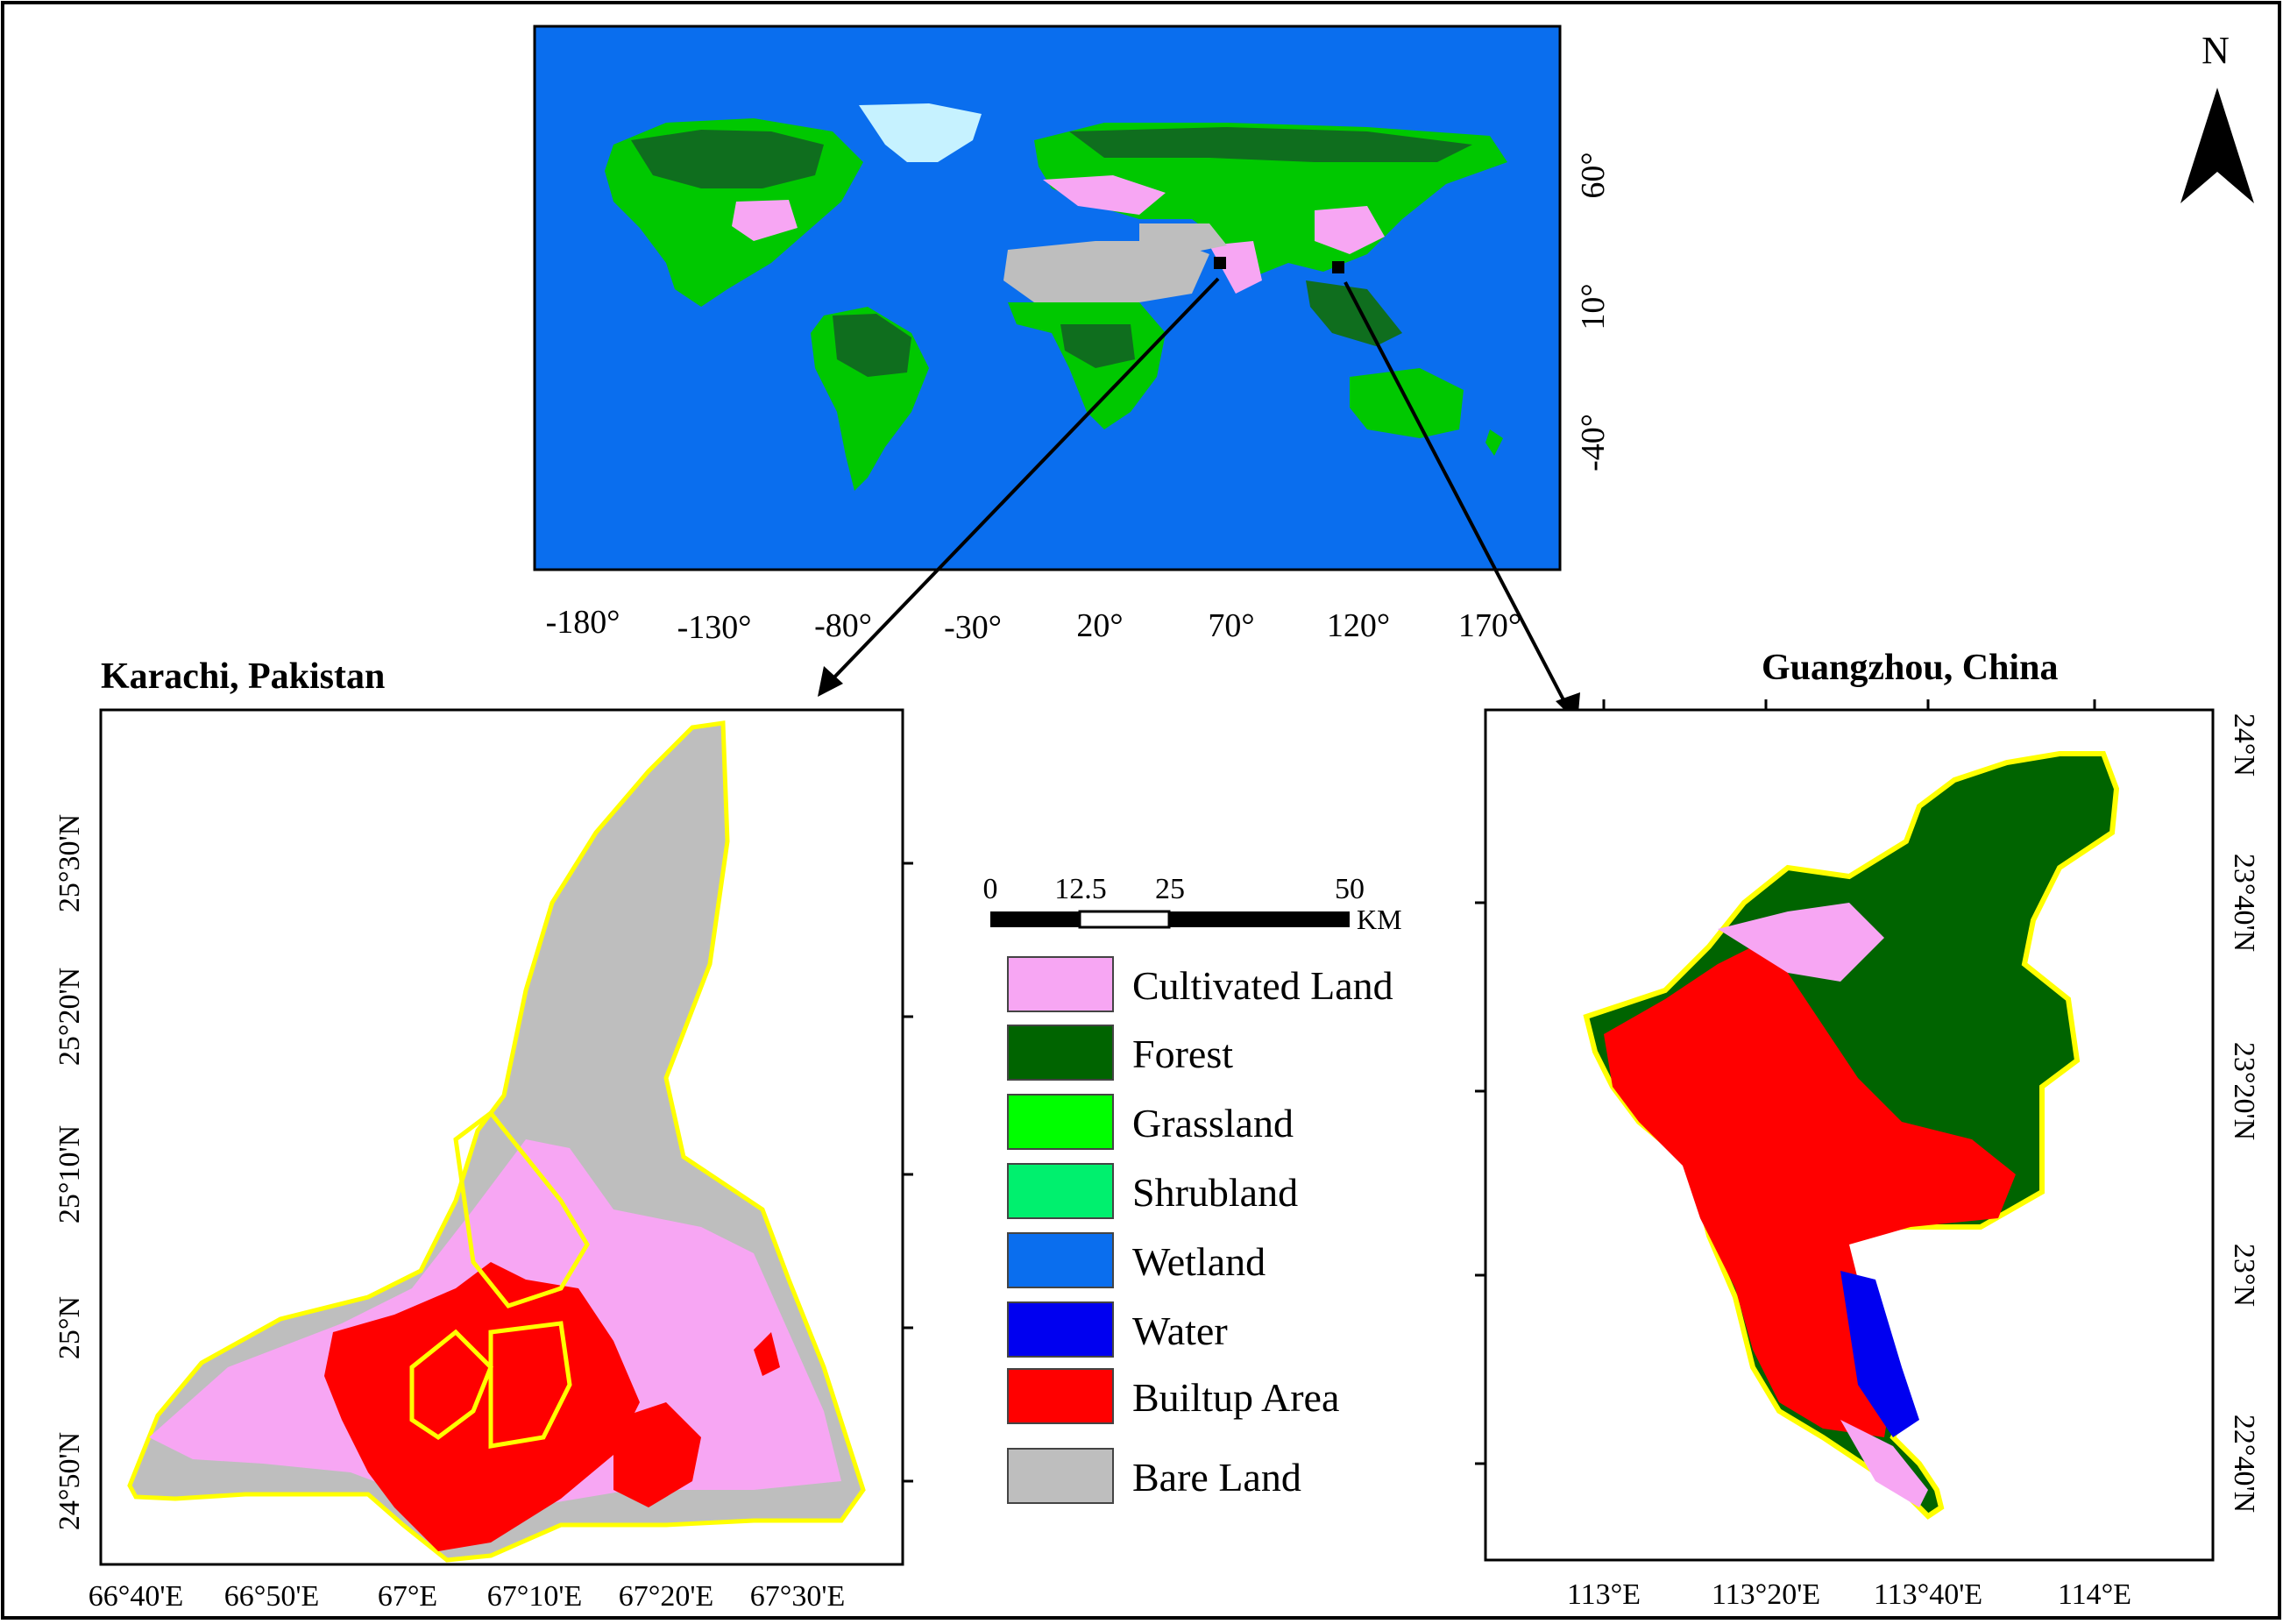 The width and height of the screenshot is (2283, 1624). I want to click on connector-arrows, so click(1199, 500).